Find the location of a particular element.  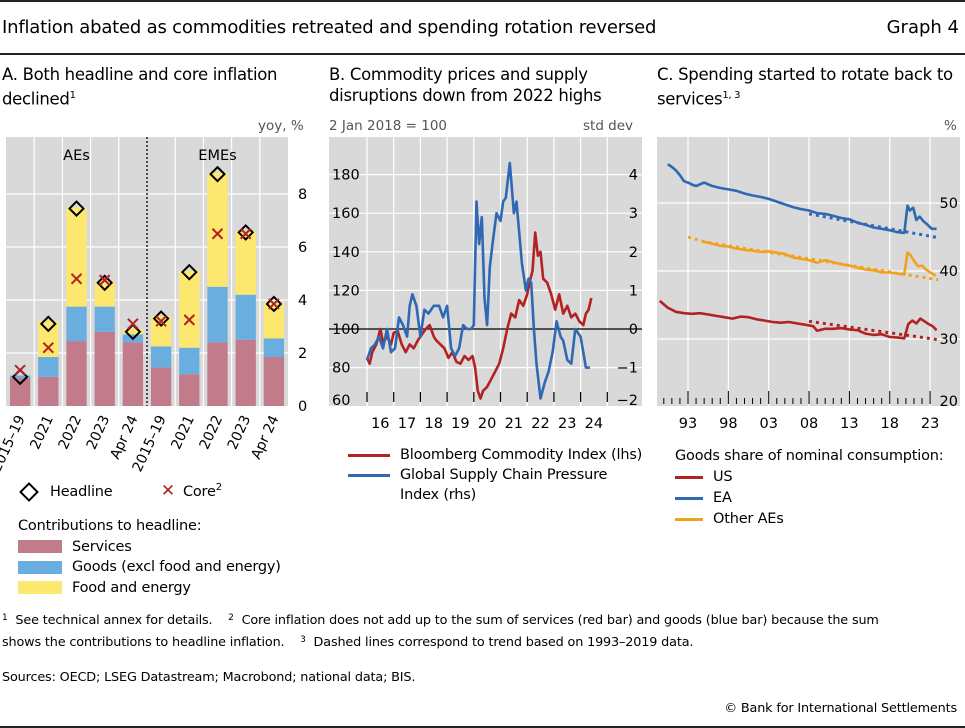

panel-b-ytick-left: 80 is located at coordinates (341, 369).